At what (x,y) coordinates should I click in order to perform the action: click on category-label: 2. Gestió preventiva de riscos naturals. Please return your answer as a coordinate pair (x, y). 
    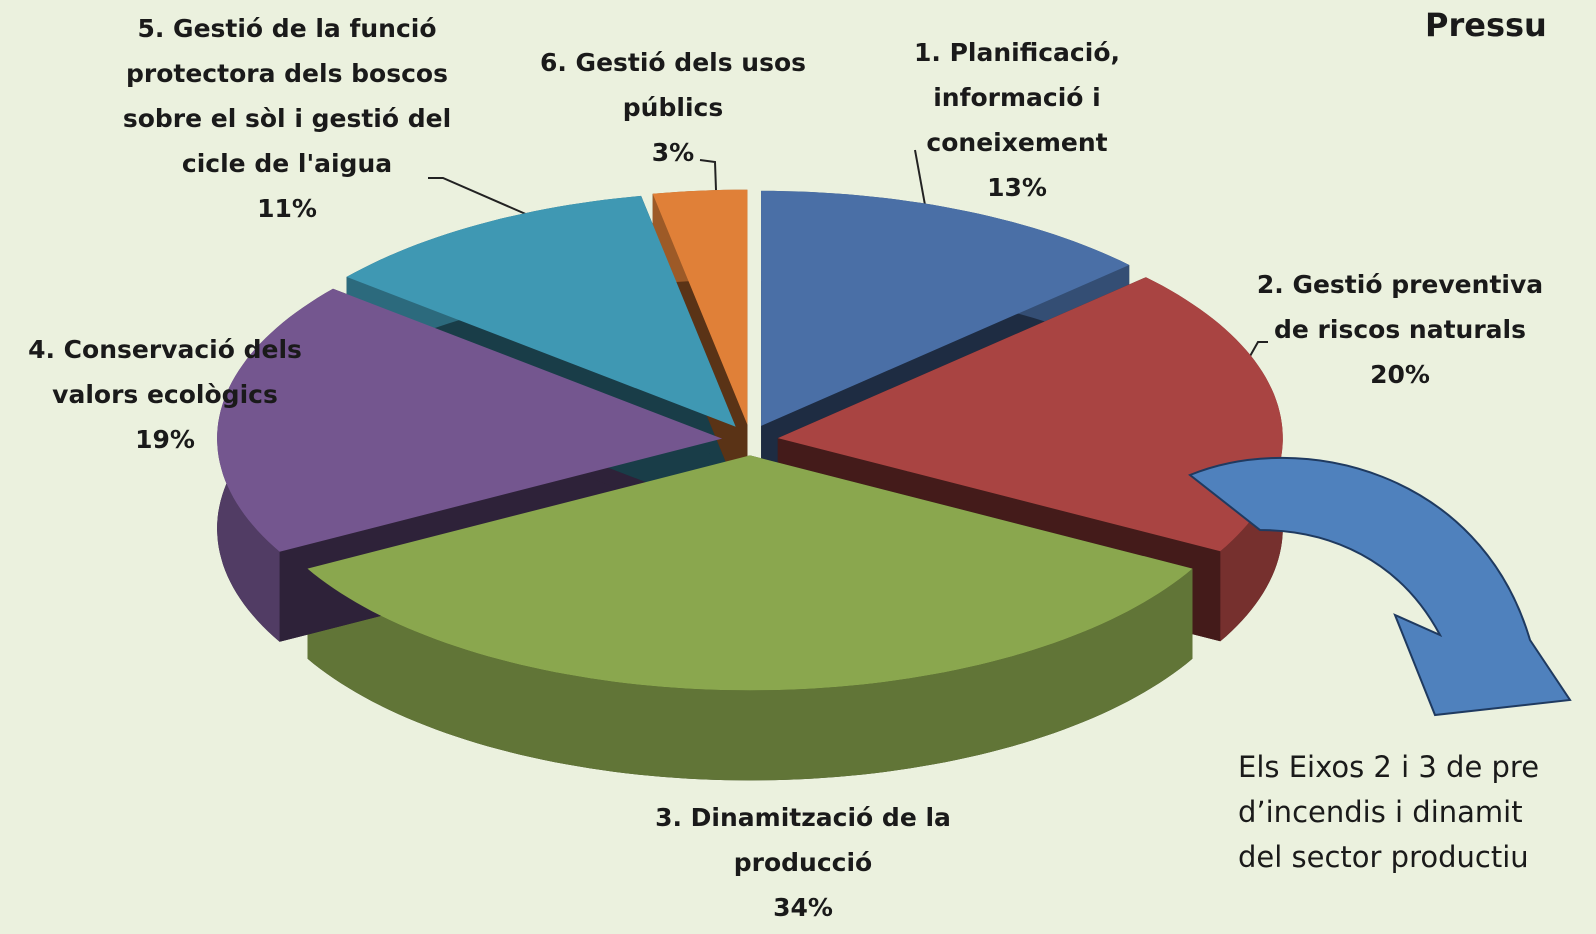
    Looking at the image, I should click on (1400, 307).